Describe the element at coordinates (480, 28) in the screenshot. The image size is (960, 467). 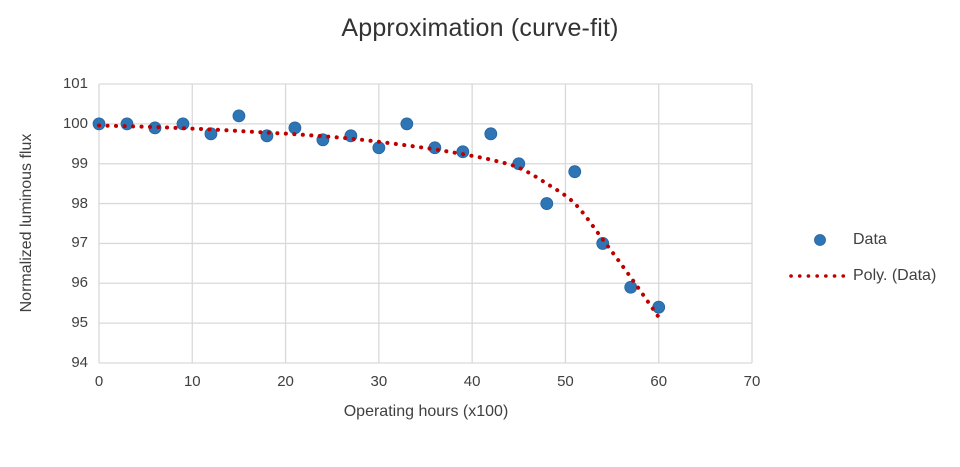
I see `chart-title: Approximation (curve-fit)` at that location.